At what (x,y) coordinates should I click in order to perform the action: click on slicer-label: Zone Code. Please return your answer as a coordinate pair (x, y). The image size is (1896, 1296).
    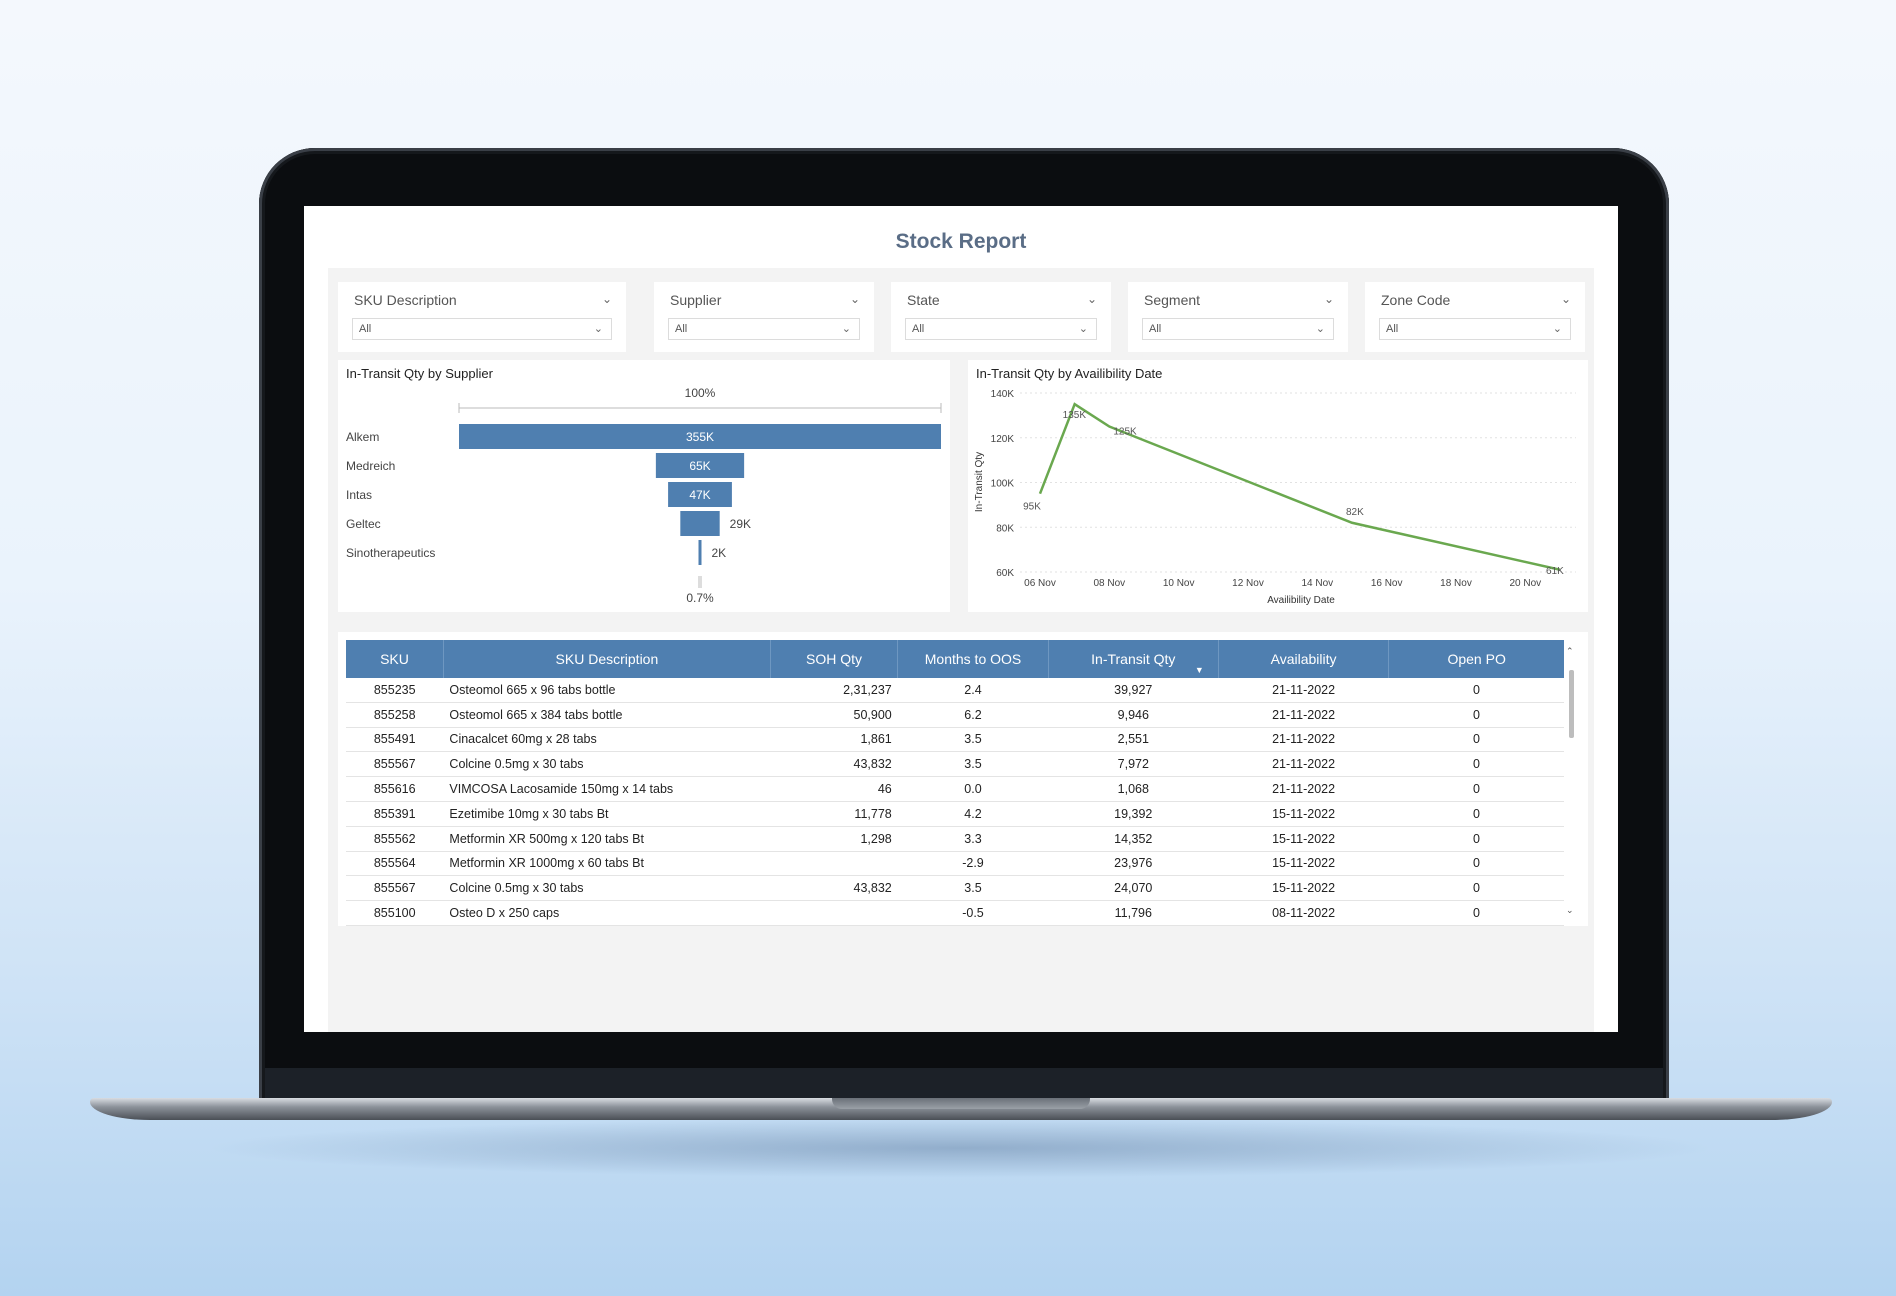
    Looking at the image, I should click on (1416, 300).